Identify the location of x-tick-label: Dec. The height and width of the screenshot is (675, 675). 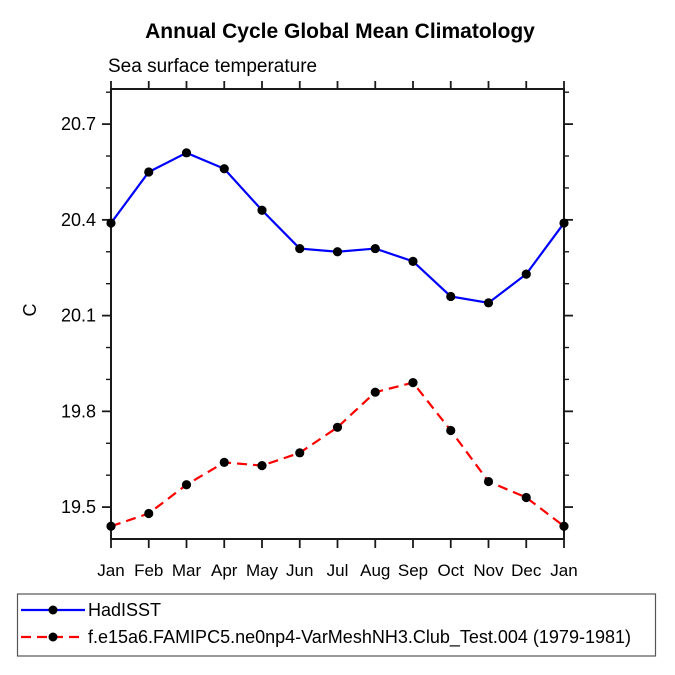
(526, 570).